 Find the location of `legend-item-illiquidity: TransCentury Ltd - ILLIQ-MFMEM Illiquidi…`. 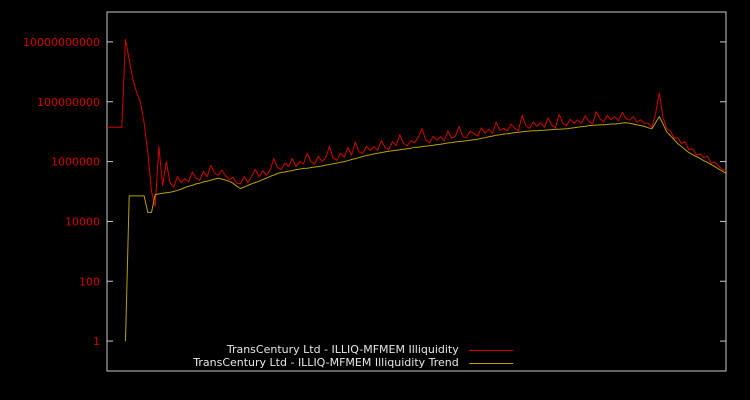

legend-item-illiquidity: TransCentury Ltd - ILLIQ-MFMEM Illiquidi… is located at coordinates (353, 350).